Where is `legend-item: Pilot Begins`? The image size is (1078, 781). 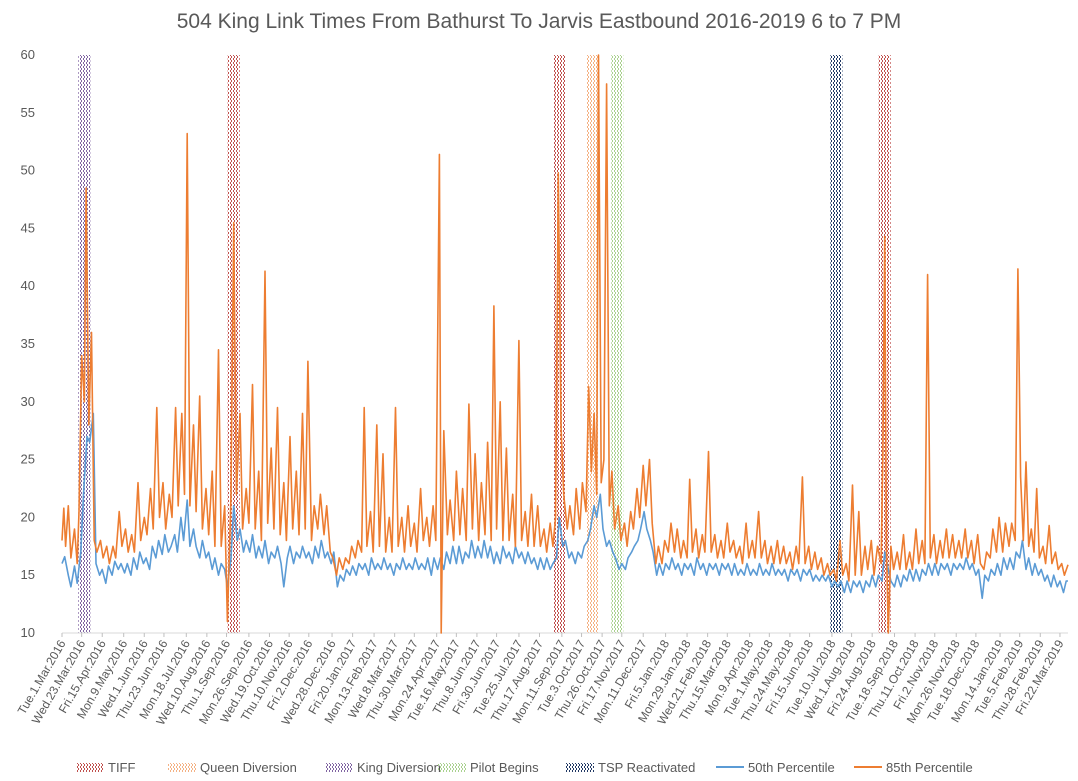
legend-item: Pilot Begins is located at coordinates (488, 767).